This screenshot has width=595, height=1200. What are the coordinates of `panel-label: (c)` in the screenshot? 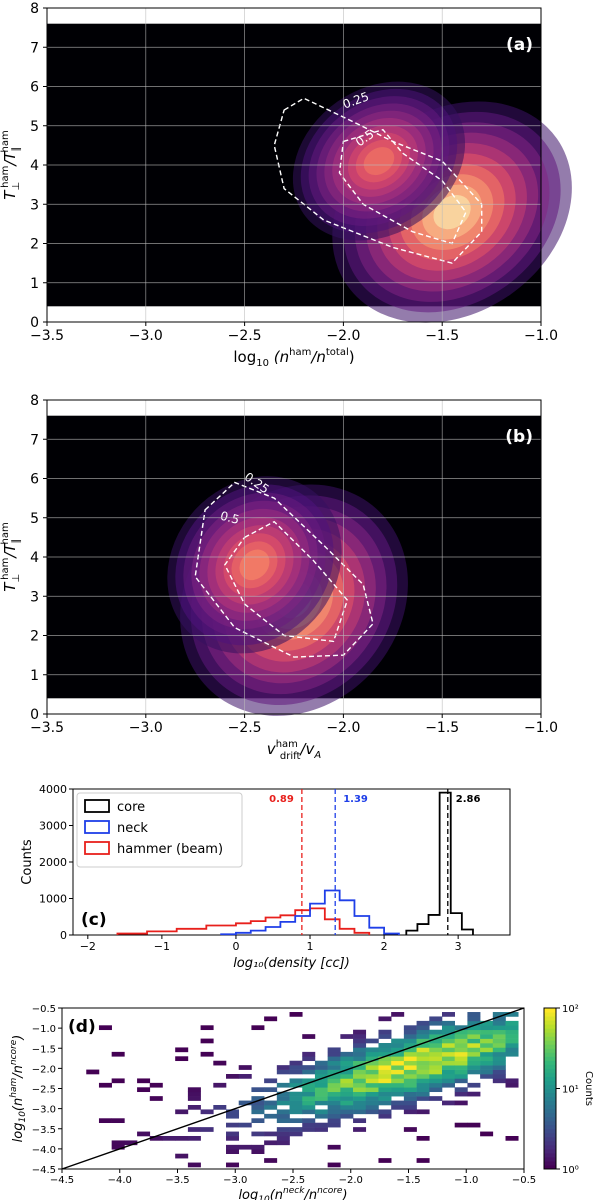 It's located at (94, 920).